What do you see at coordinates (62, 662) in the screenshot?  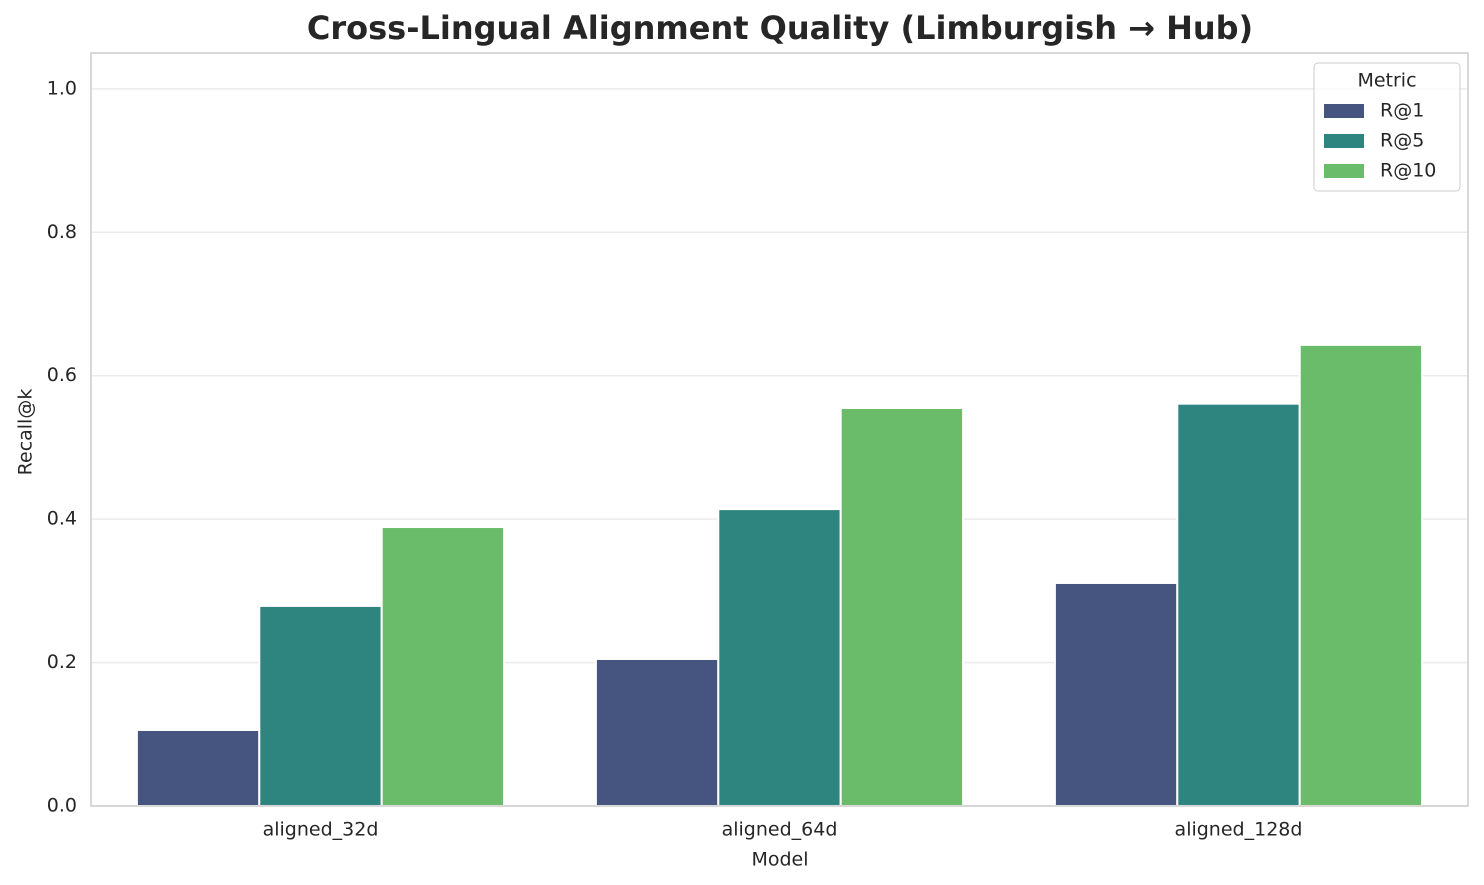 I see `y-tick-label: 0.2` at bounding box center [62, 662].